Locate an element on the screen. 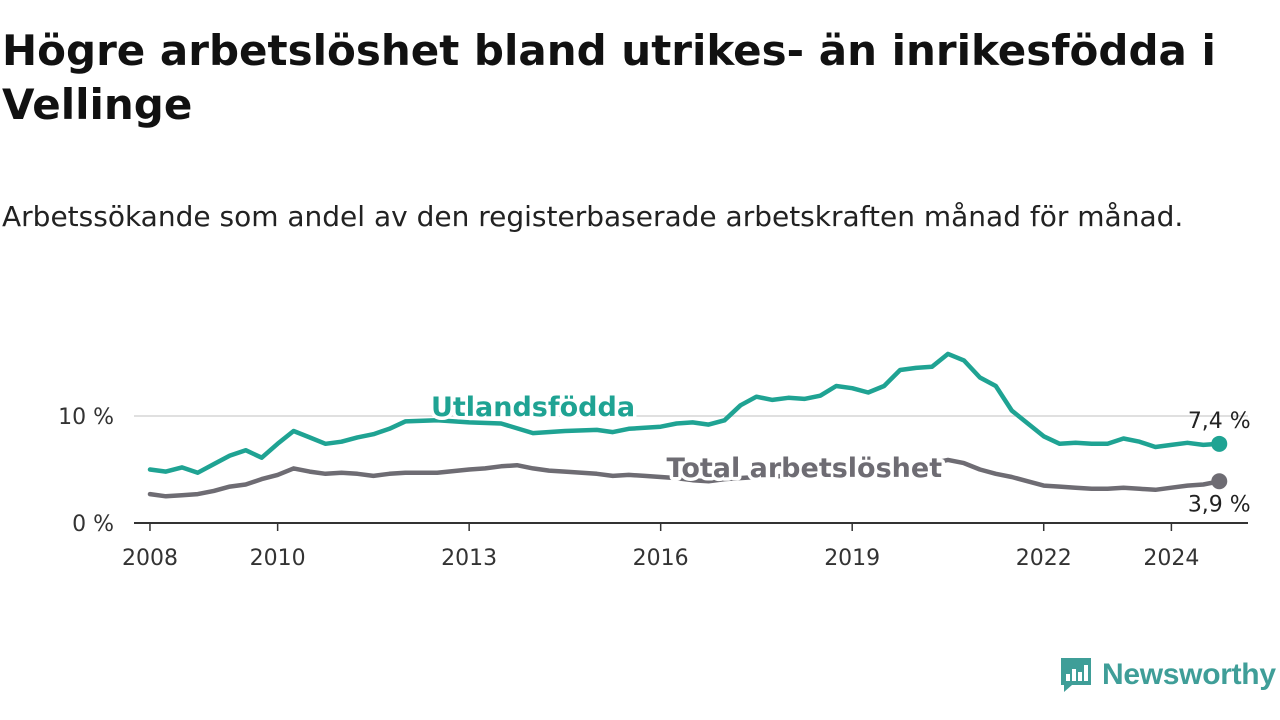 This screenshot has width=1280, height=720. x-tick-label: 2010 is located at coordinates (278, 558).